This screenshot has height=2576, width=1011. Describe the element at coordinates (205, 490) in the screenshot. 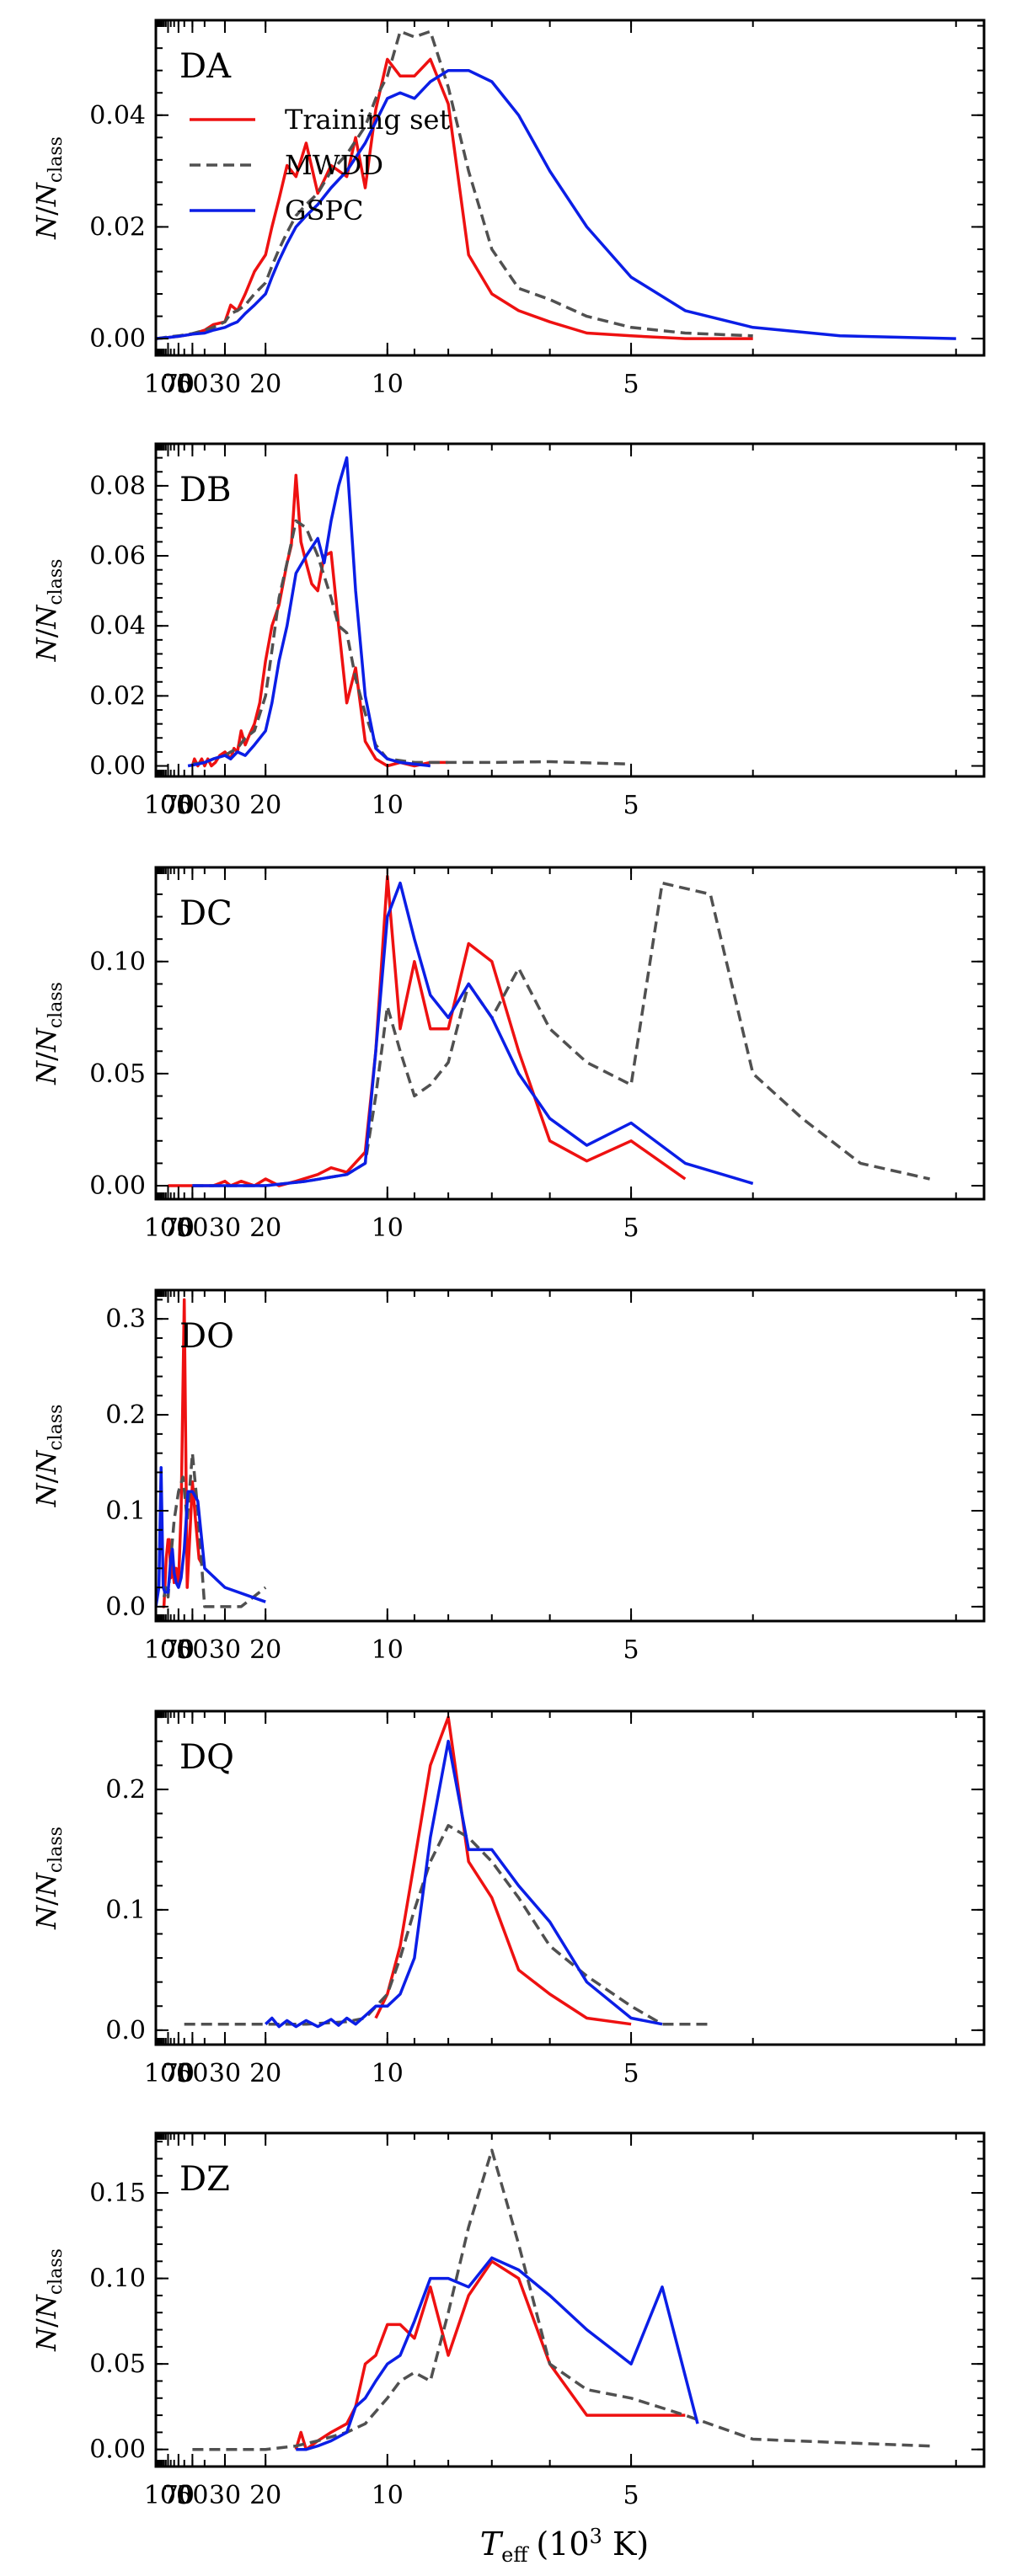

I see `panel-label: DB` at that location.